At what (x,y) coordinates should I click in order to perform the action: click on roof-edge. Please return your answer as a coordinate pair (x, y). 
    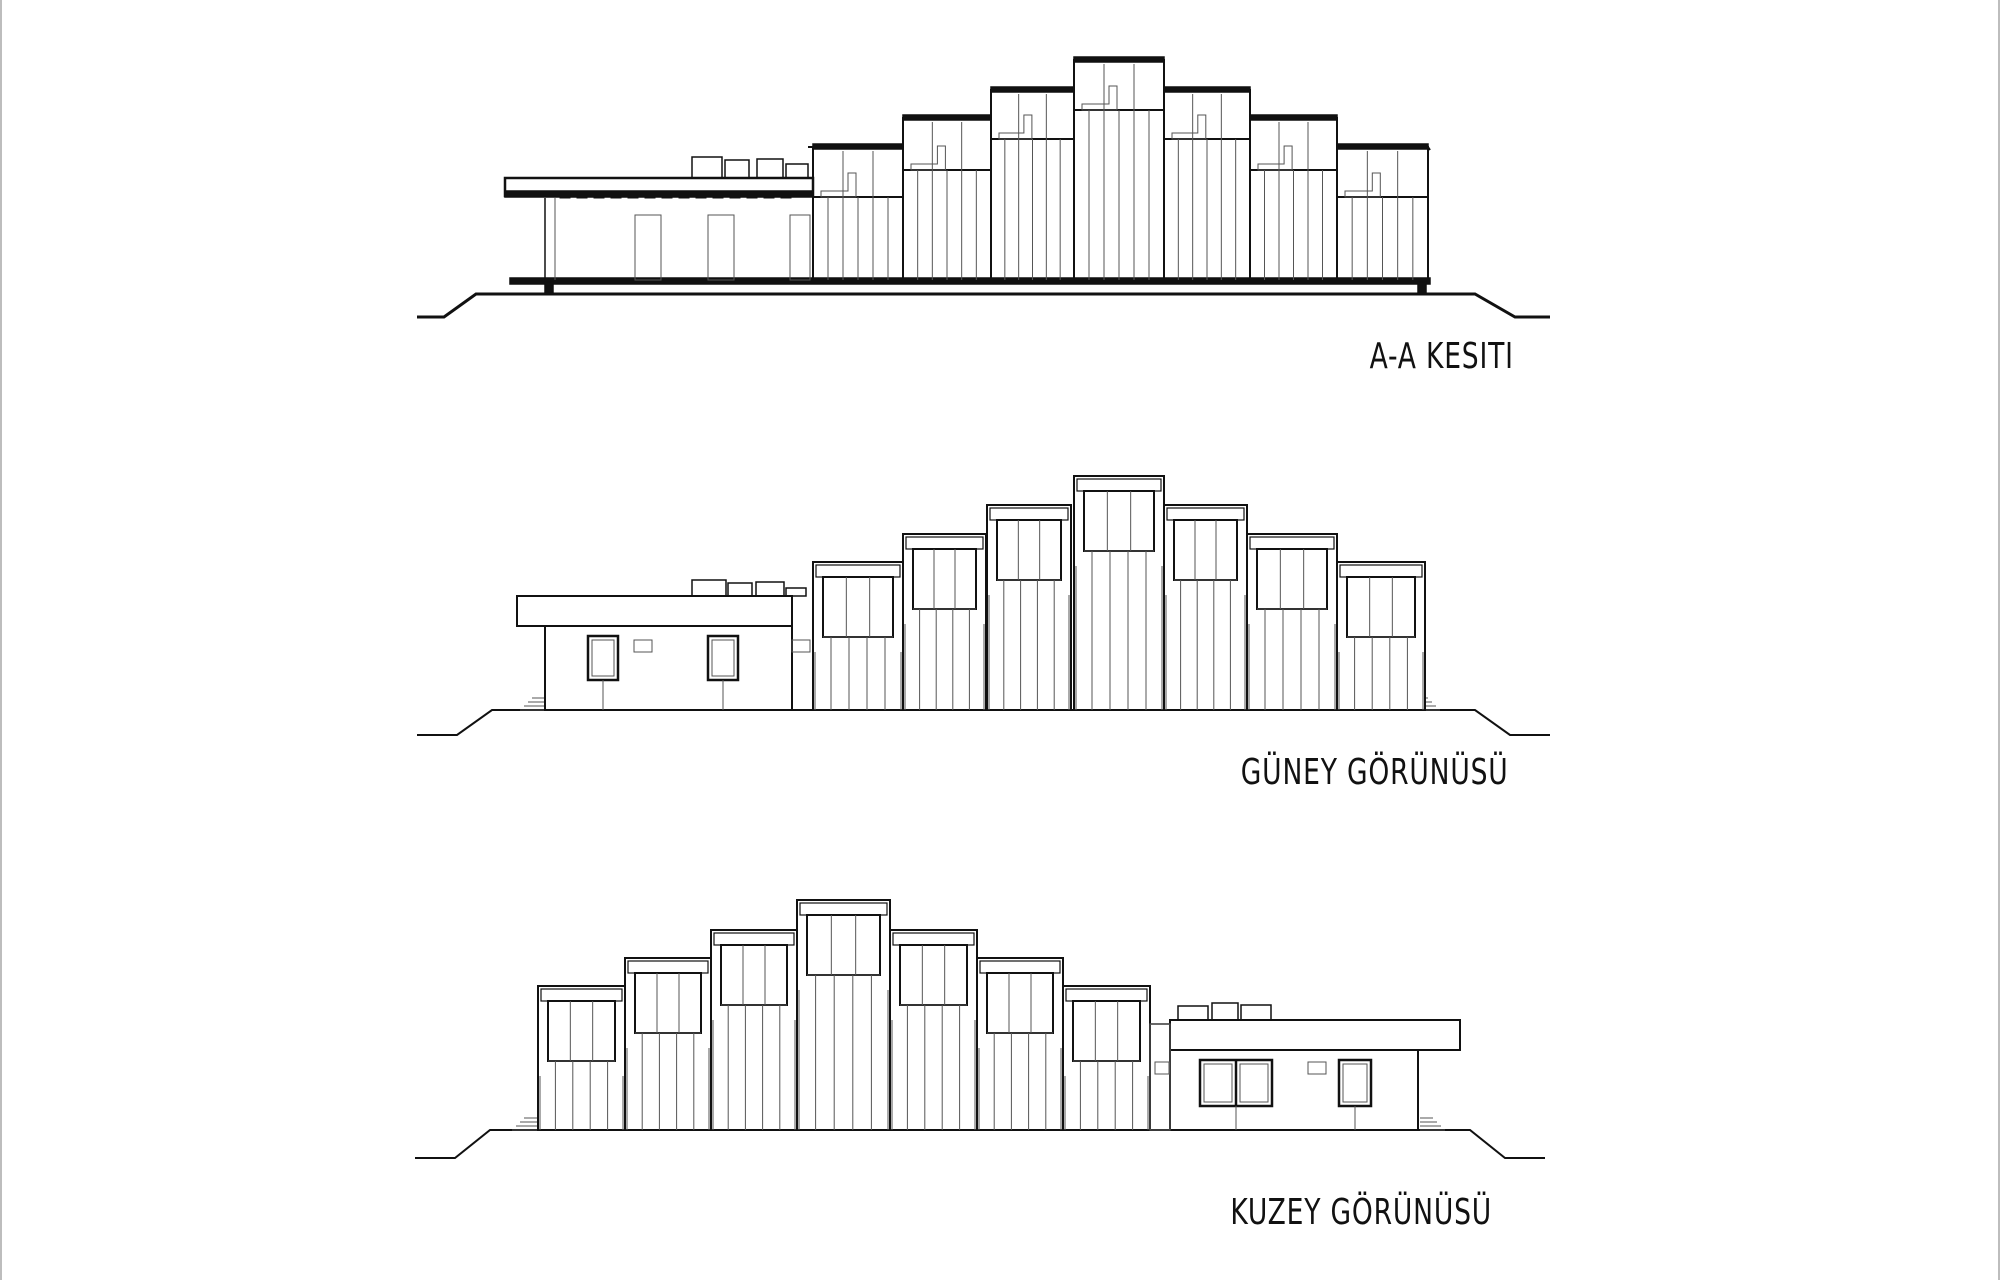
    Looking at the image, I should click on (1429, 148).